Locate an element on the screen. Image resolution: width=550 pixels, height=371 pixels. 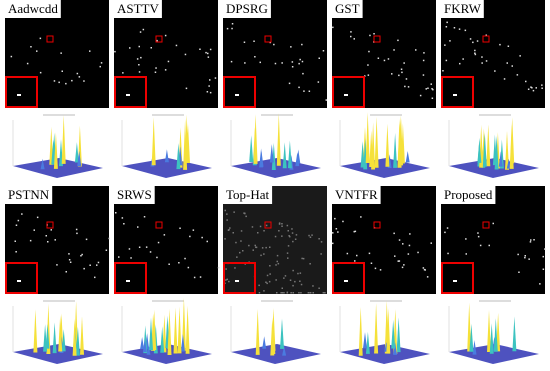
panel: PSTNN is located at coordinates (57, 275).